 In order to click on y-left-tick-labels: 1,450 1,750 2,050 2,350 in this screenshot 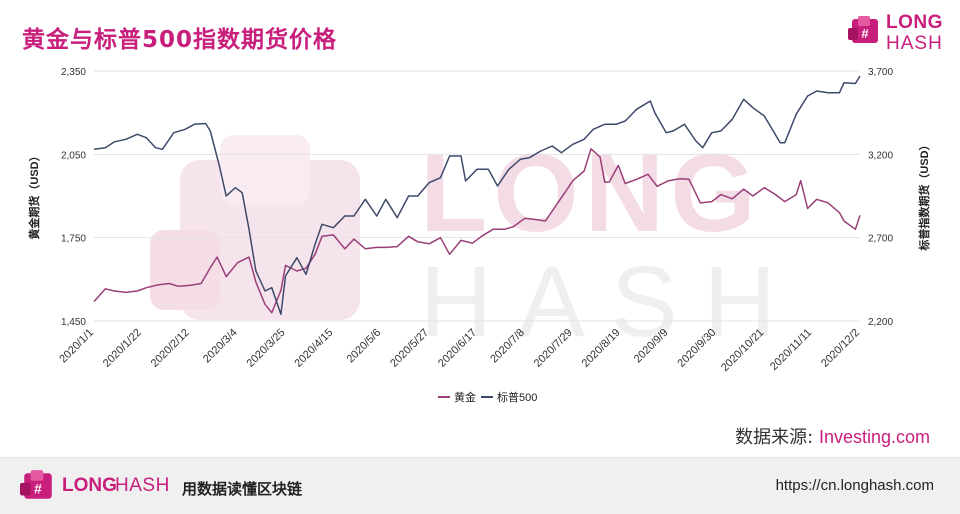, I will do `click(73, 197)`.